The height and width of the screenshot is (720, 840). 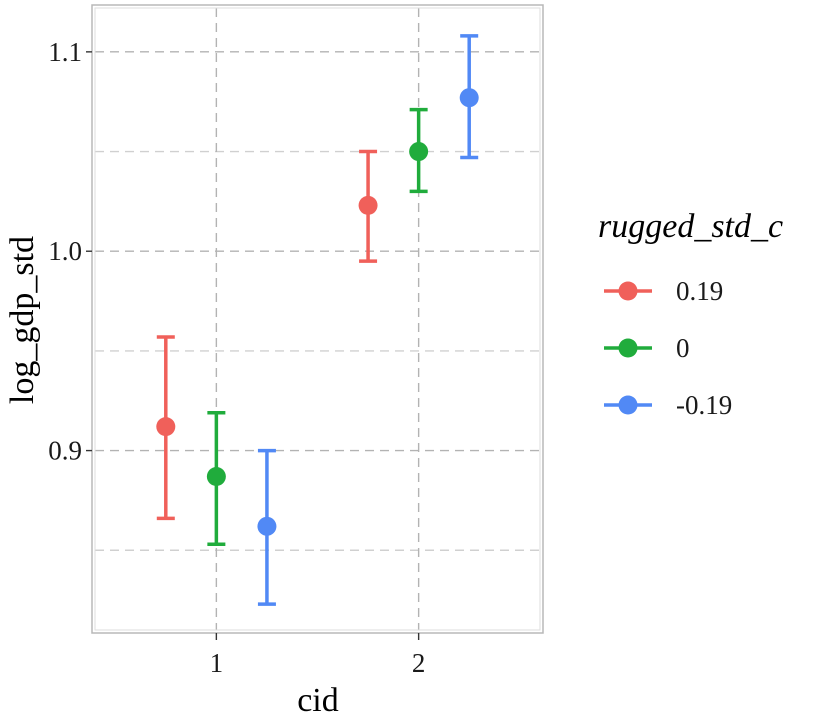 I want to click on legend-label: 0, so click(x=683, y=348).